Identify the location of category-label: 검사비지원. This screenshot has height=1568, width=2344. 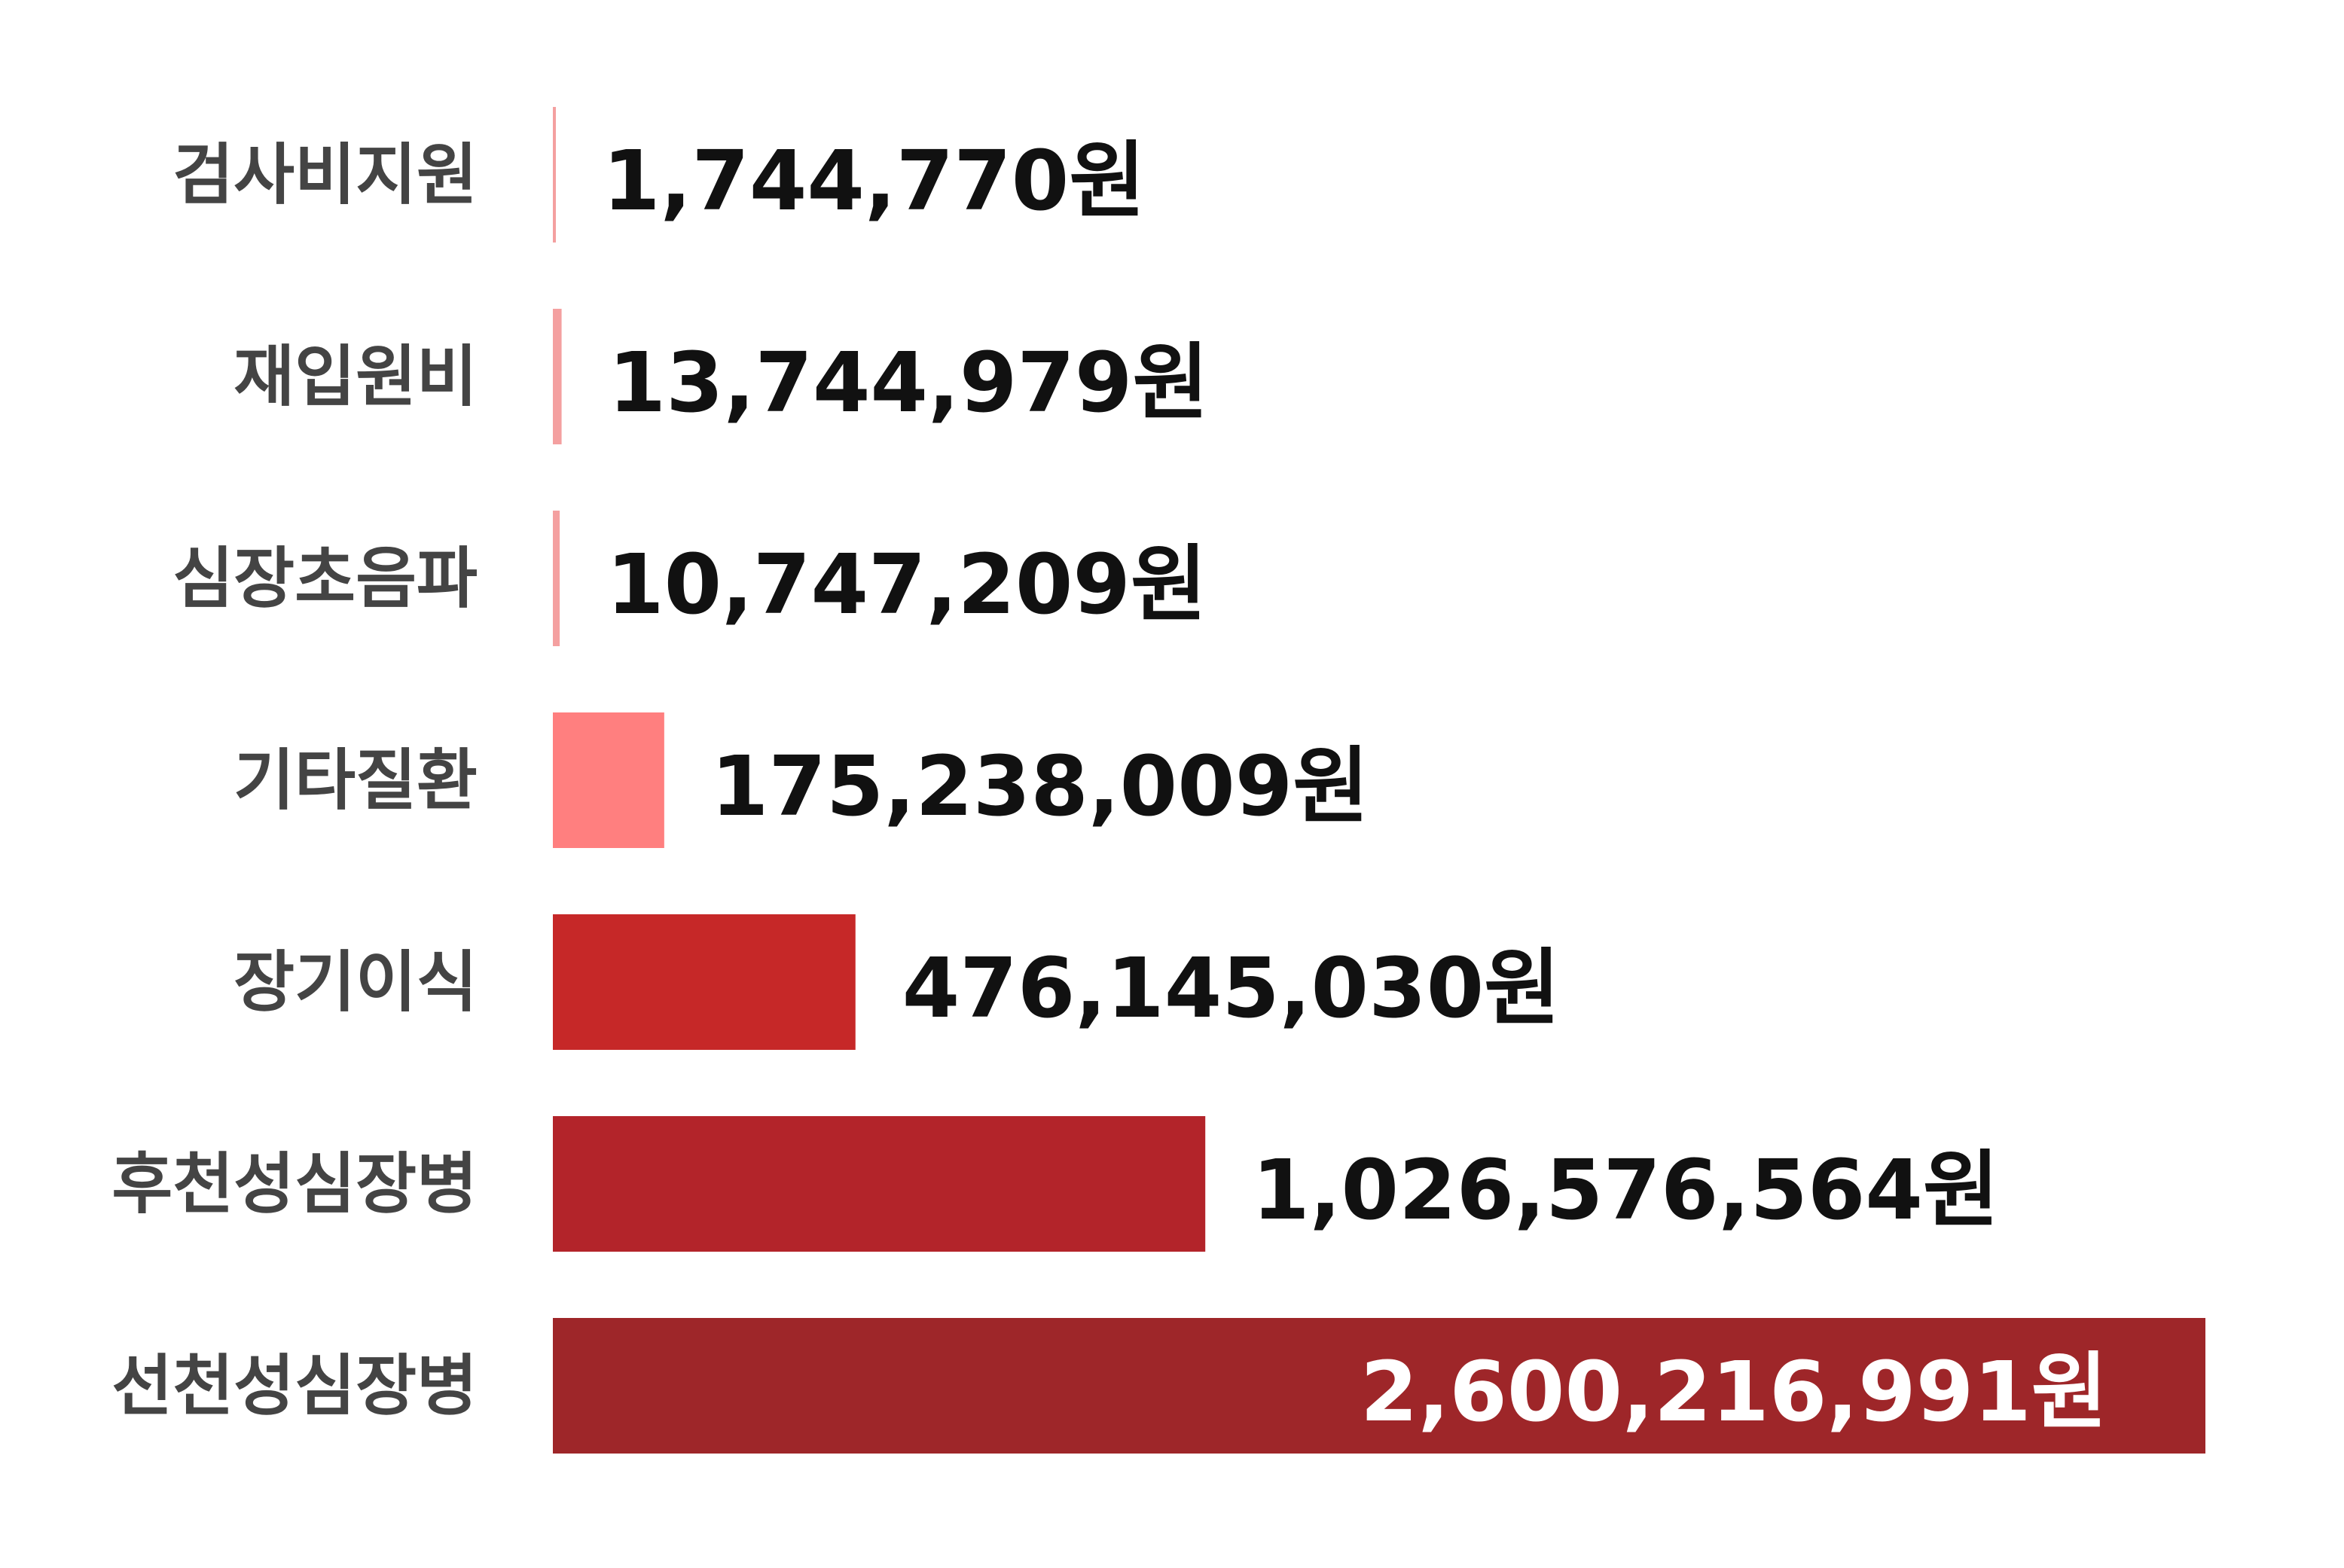
(325, 175).